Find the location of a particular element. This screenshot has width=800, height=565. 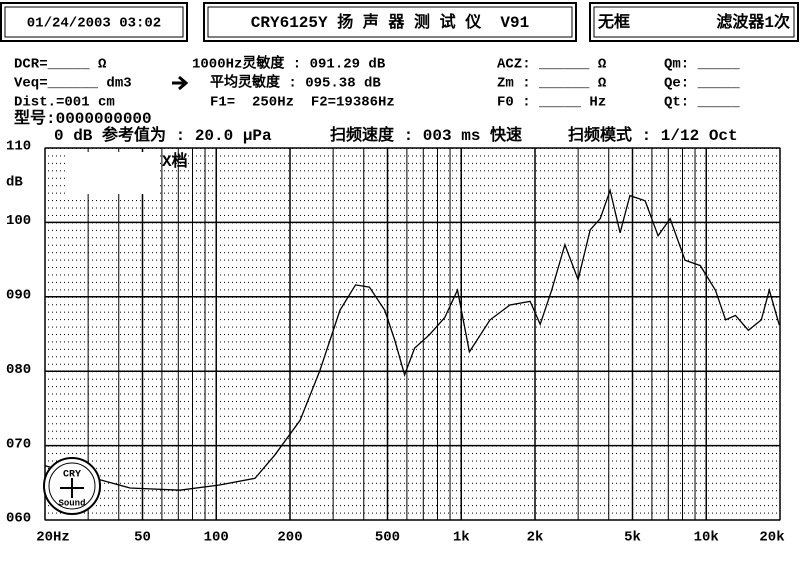

title: CRY6125Y 扬 声 器 测 试 仪 V91 is located at coordinates (390, 22).